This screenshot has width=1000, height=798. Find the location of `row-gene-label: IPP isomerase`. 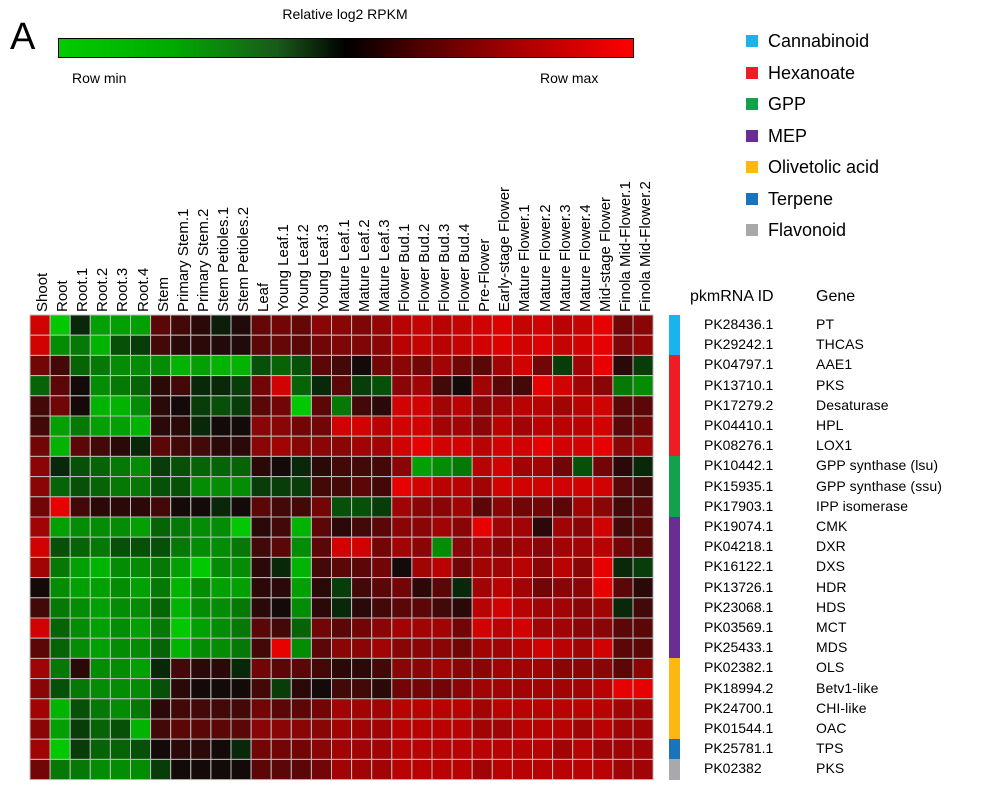

row-gene-label: IPP isomerase is located at coordinates (862, 505).